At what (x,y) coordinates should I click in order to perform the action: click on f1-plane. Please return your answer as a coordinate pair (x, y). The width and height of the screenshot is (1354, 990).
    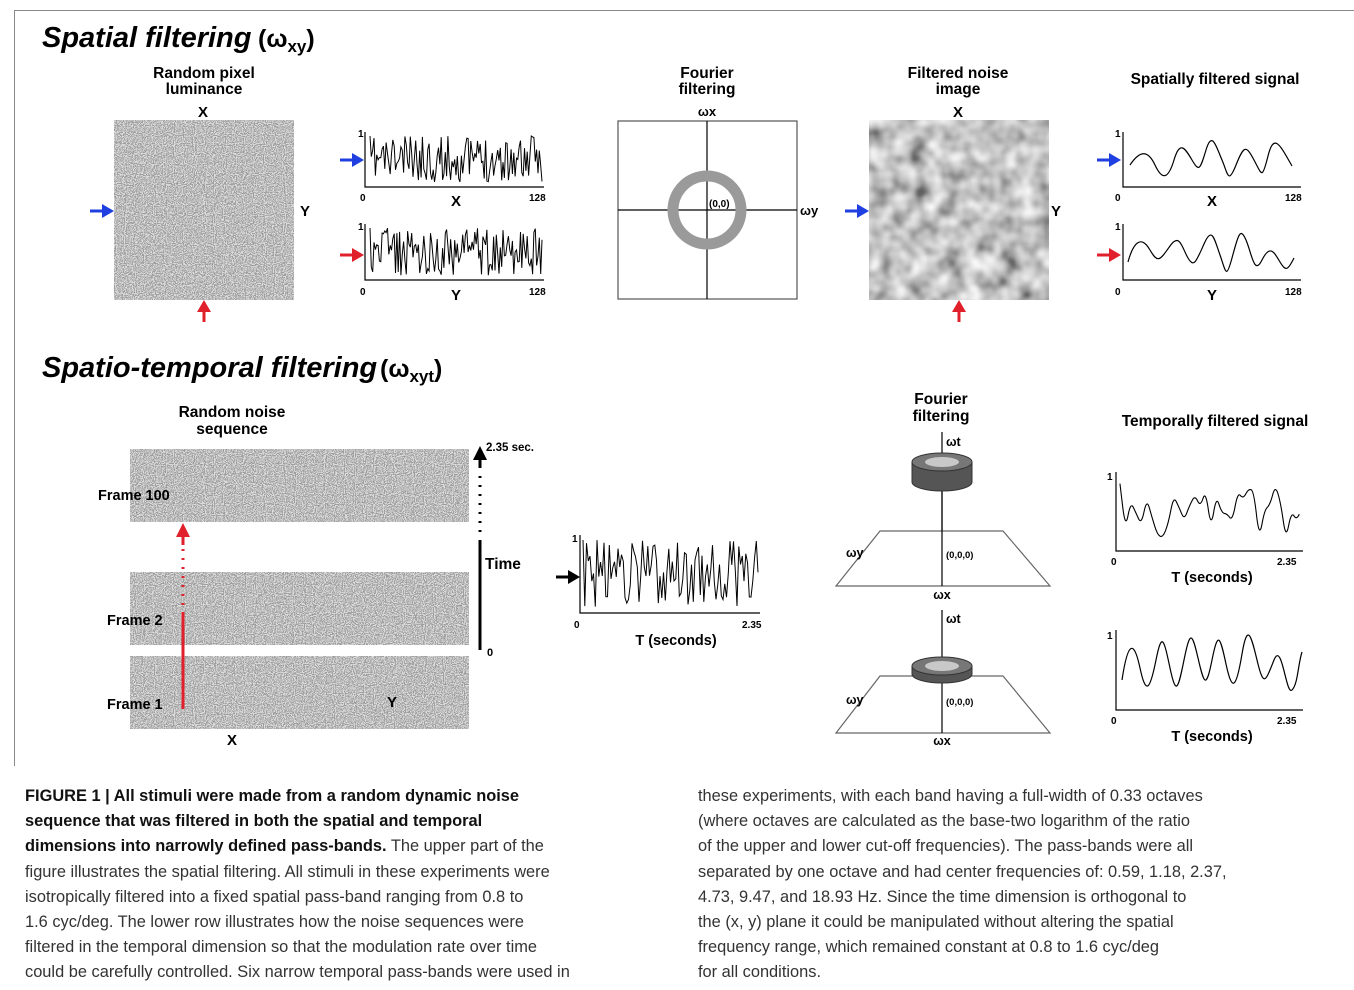
    Looking at the image, I should click on (943, 558).